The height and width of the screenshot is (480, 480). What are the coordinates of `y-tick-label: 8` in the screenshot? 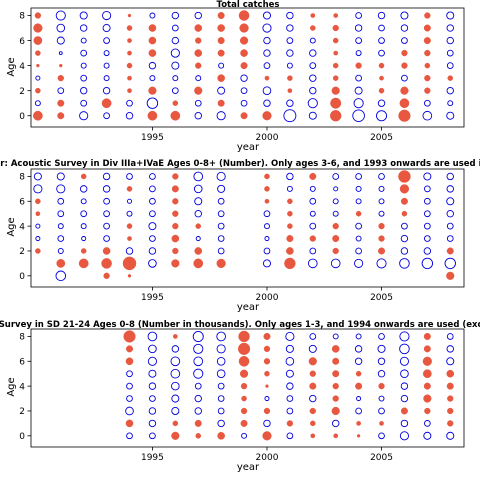 It's located at (22, 178).